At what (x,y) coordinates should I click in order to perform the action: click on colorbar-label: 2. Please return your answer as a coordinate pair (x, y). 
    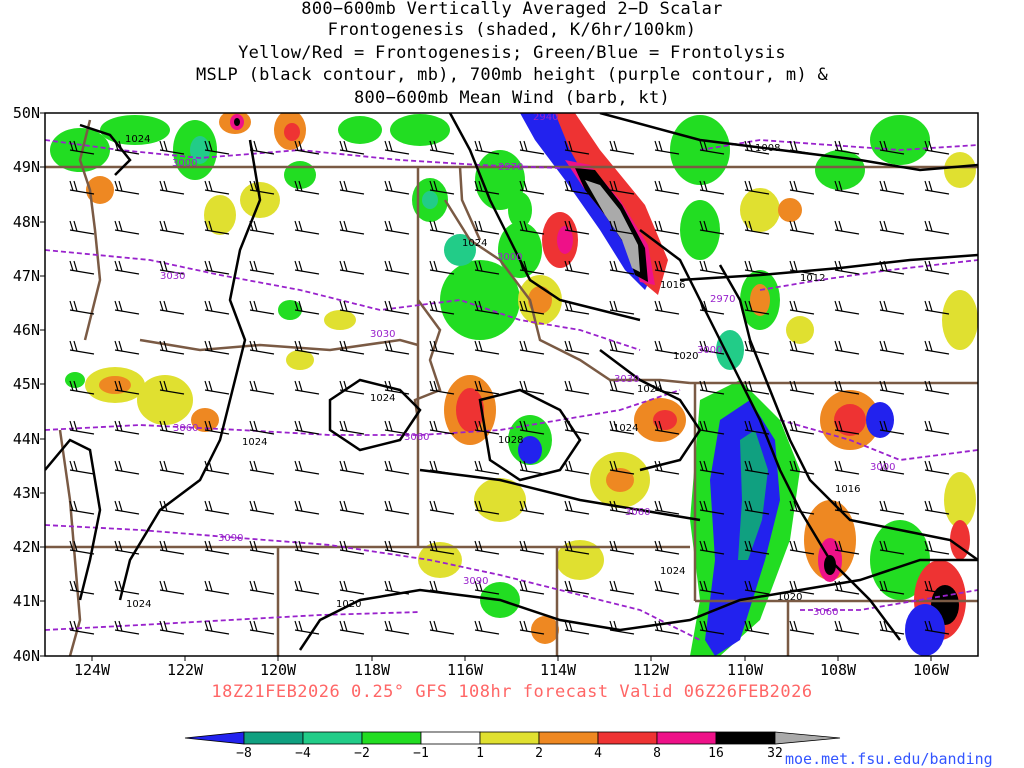
    Looking at the image, I should click on (539, 753).